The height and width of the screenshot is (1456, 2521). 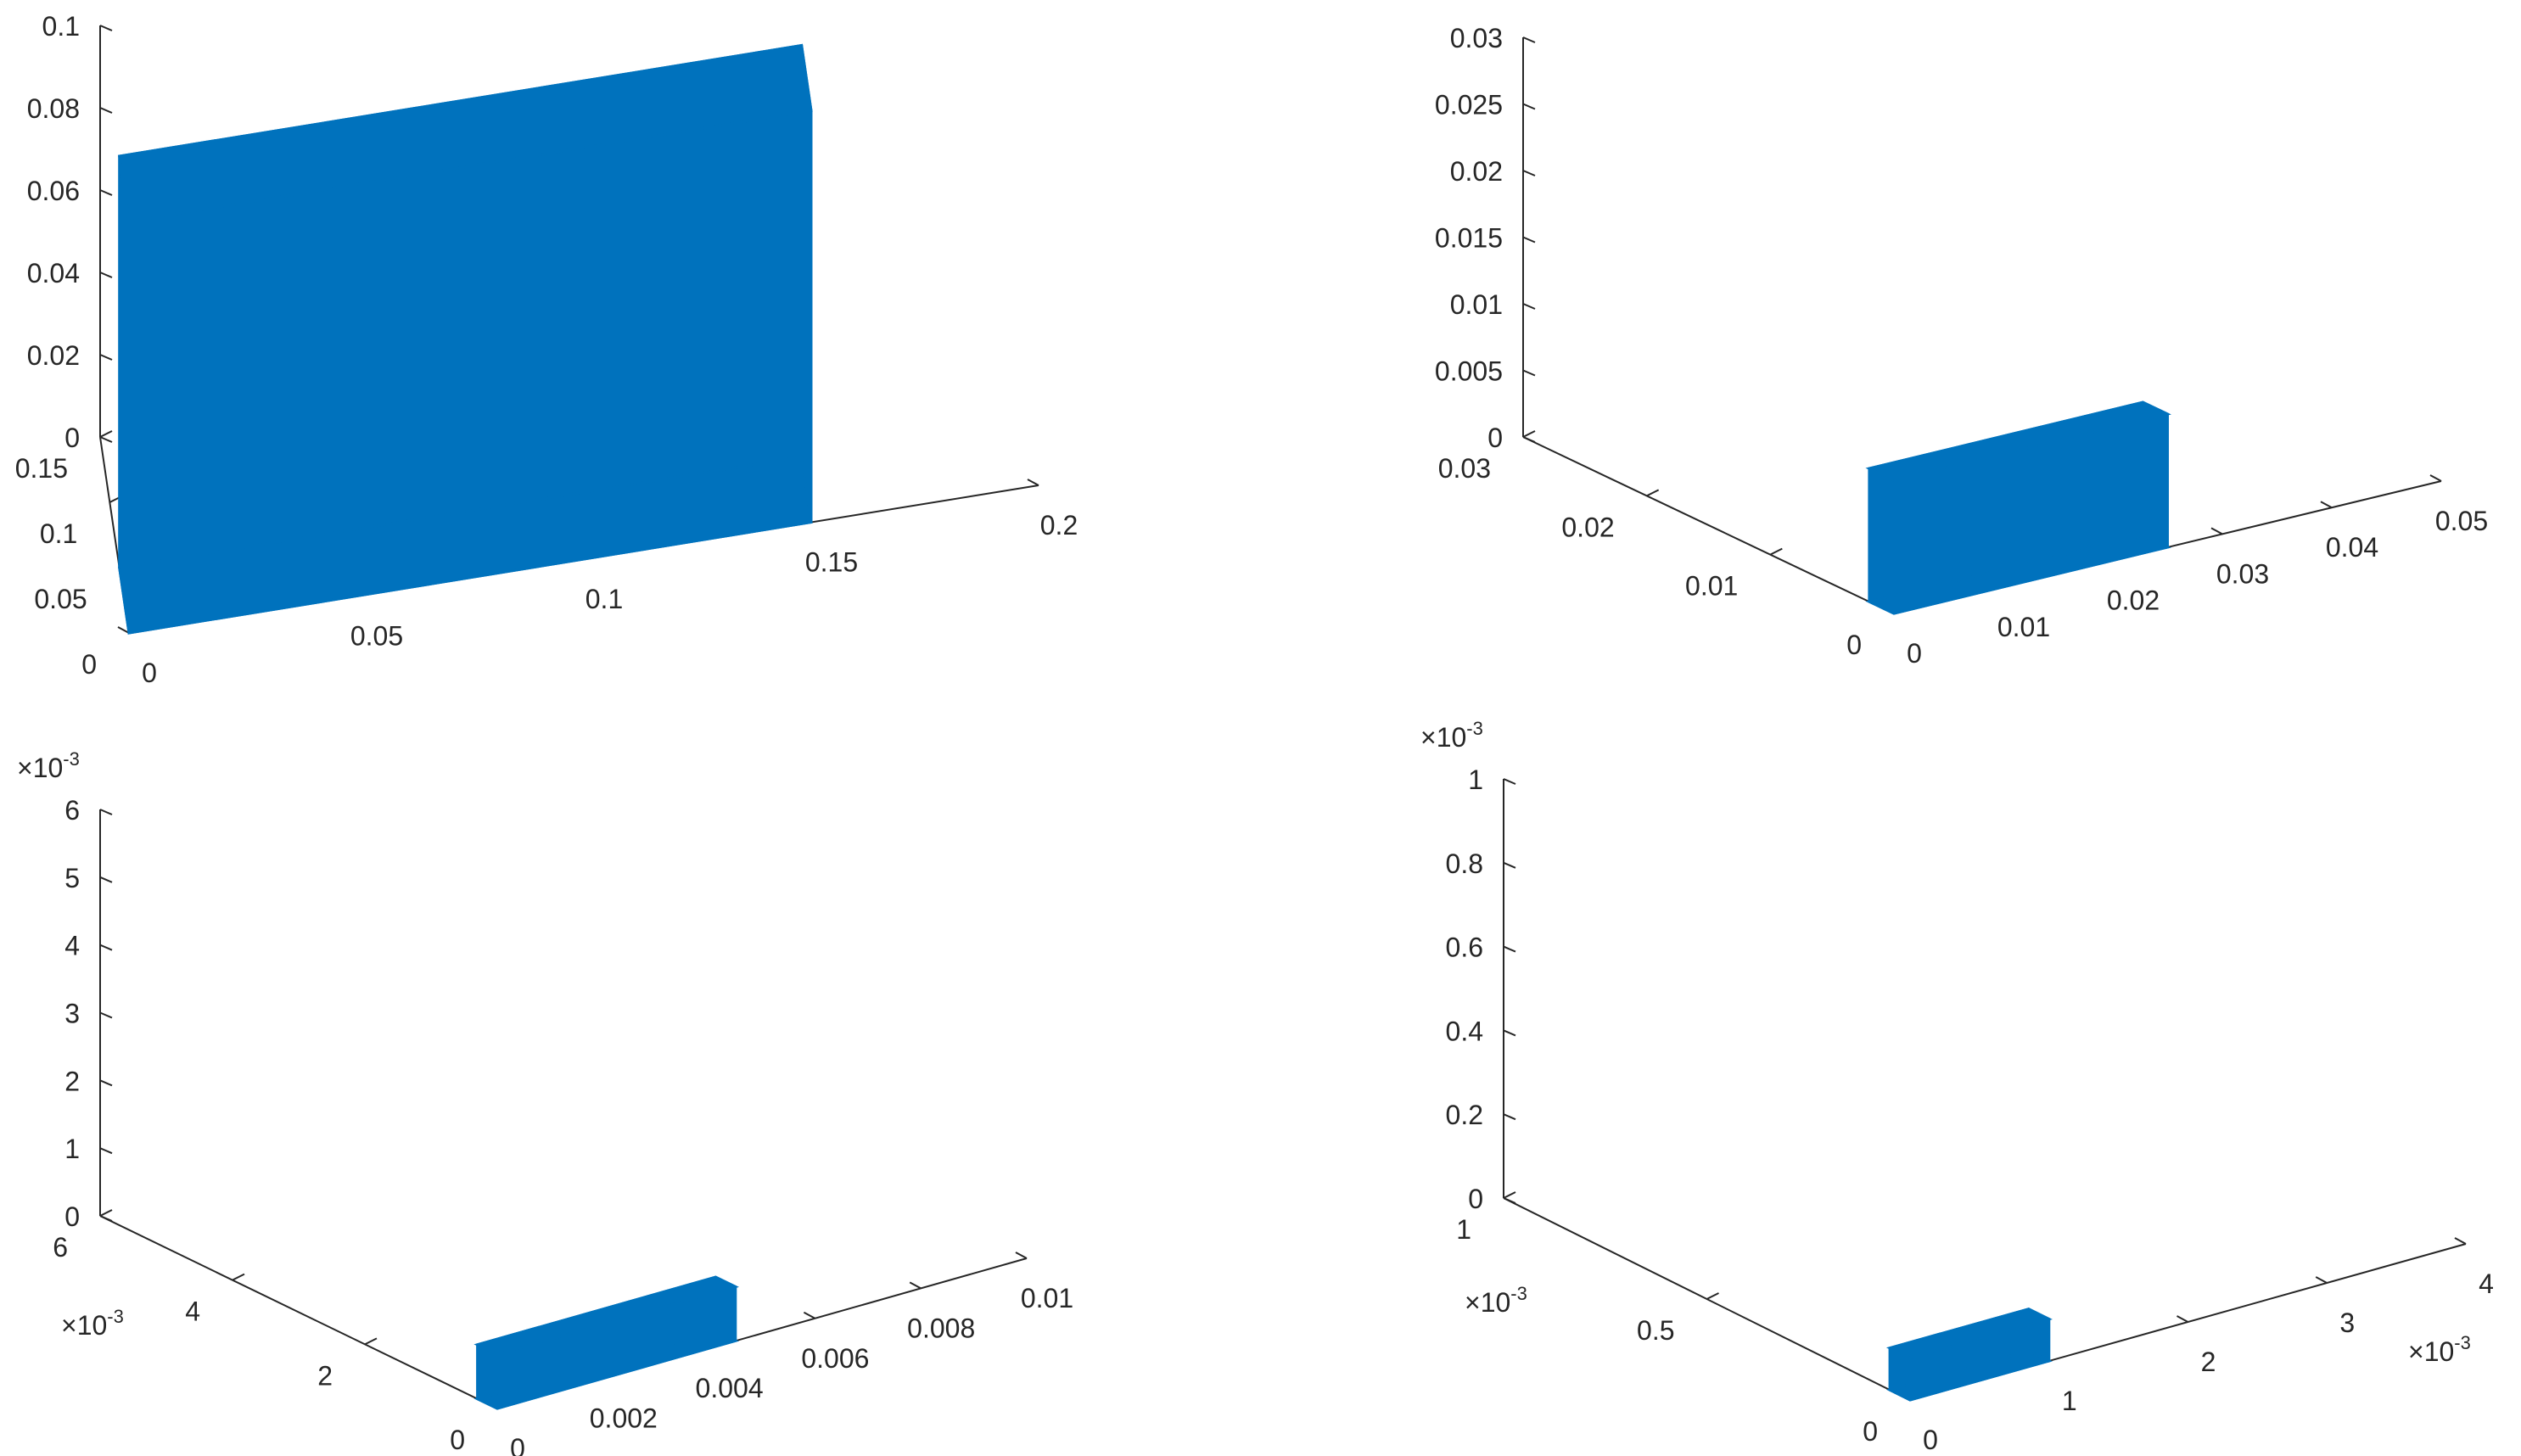 I want to click on z-tick-label: 0.03, so click(x=1477, y=38).